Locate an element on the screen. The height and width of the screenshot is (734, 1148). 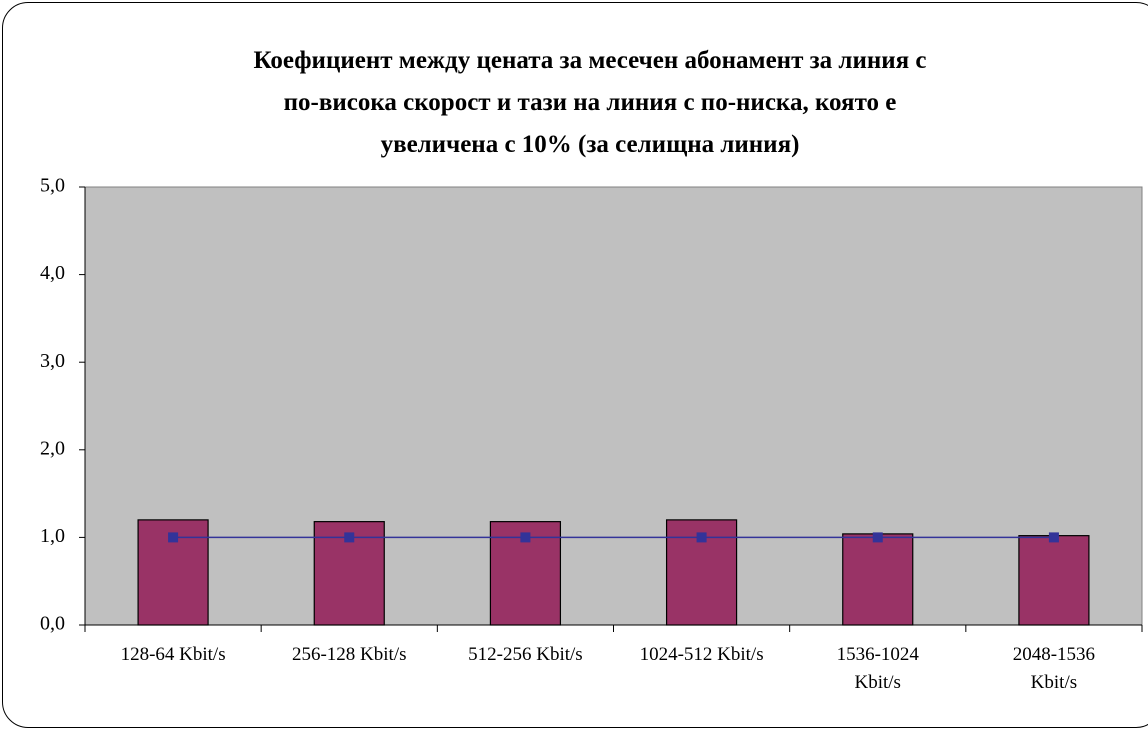
x-tick-label: 2048-1536 Kbit/s is located at coordinates (1054, 668).